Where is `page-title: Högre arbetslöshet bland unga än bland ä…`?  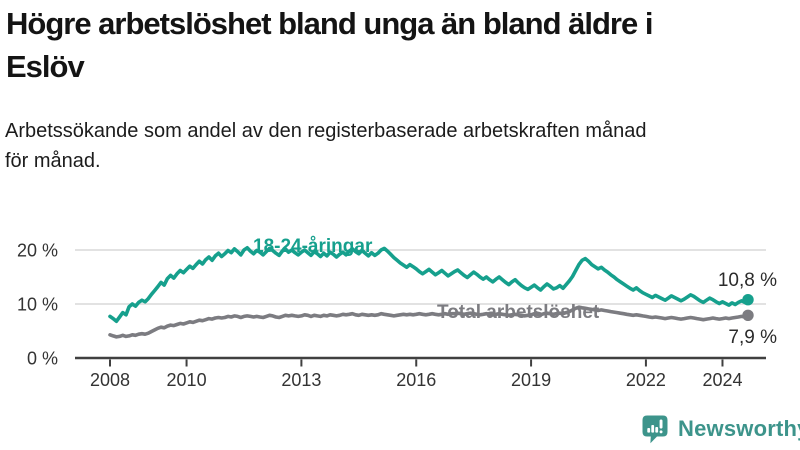 page-title: Högre arbetslöshet bland unga än bland ä… is located at coordinates (329, 45).